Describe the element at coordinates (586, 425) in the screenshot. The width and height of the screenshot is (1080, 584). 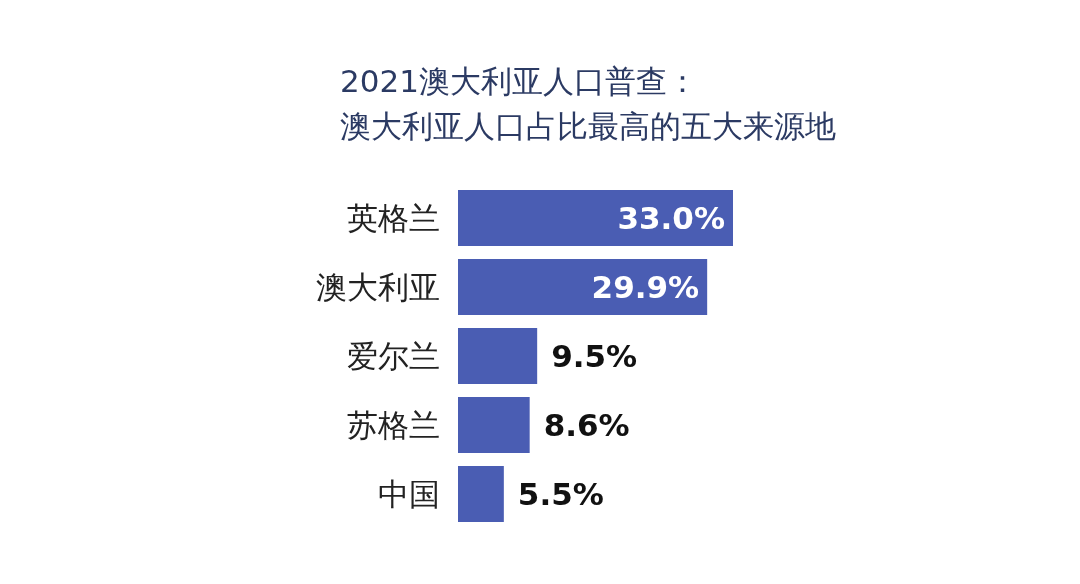
I see `data-label: 8.6%` at that location.